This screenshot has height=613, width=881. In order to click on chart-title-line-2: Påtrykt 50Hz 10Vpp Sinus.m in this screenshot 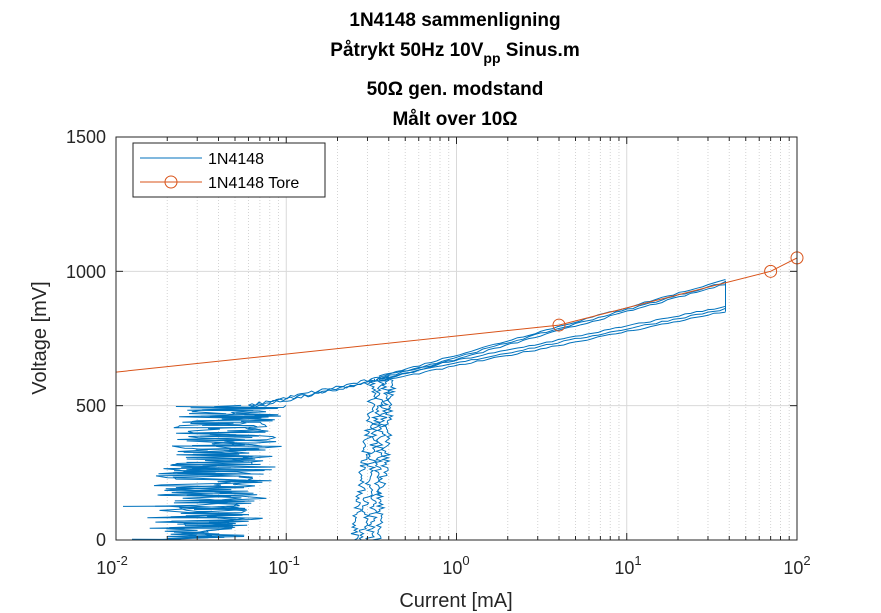, I will do `click(454, 53)`.